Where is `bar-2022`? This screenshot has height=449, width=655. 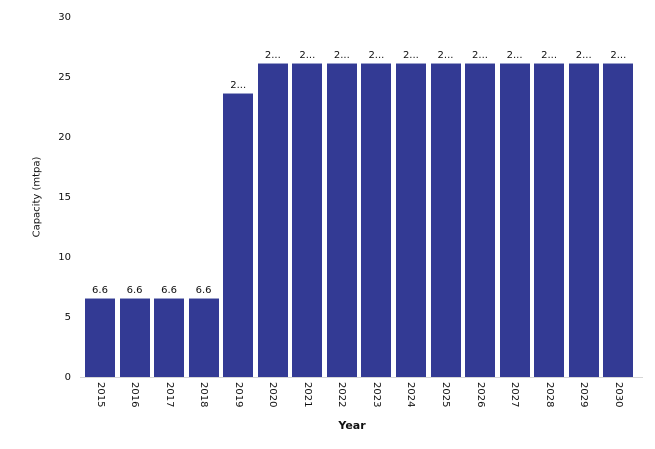 bar-2022 is located at coordinates (341, 219).